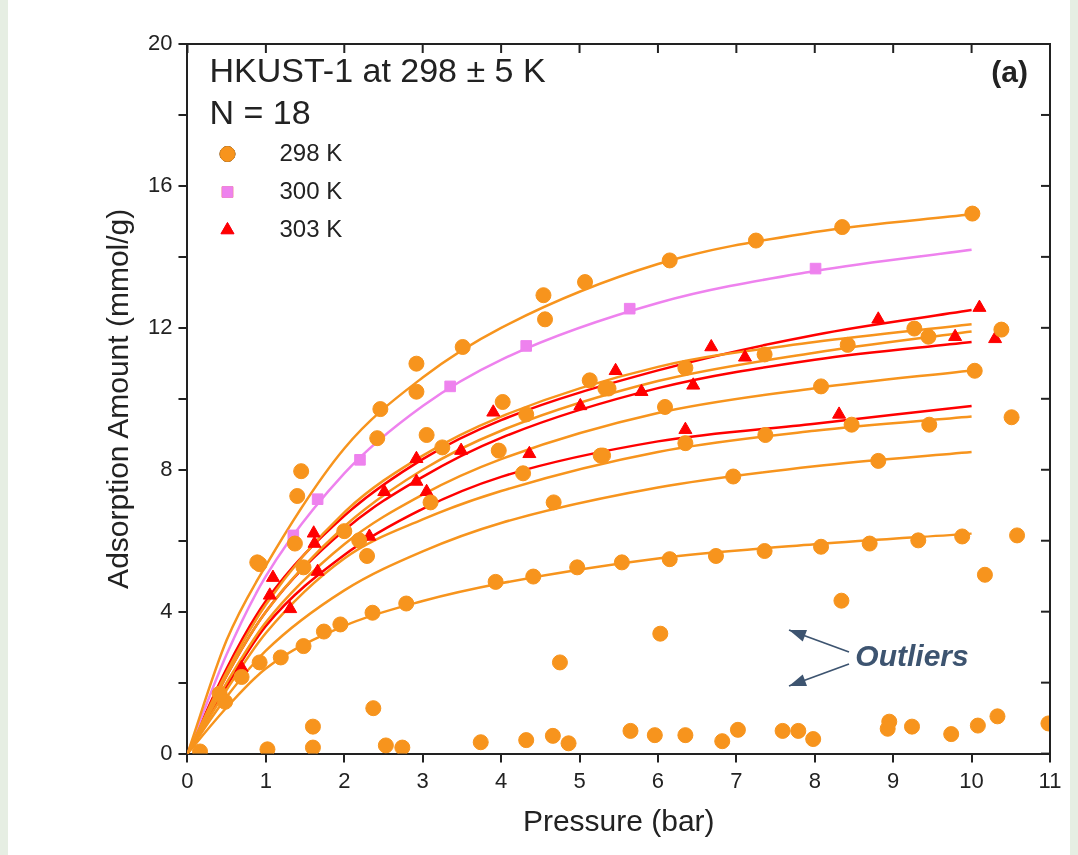 The height and width of the screenshot is (855, 1078). What do you see at coordinates (971, 780) in the screenshot?
I see `x-tick-label: 10` at bounding box center [971, 780].